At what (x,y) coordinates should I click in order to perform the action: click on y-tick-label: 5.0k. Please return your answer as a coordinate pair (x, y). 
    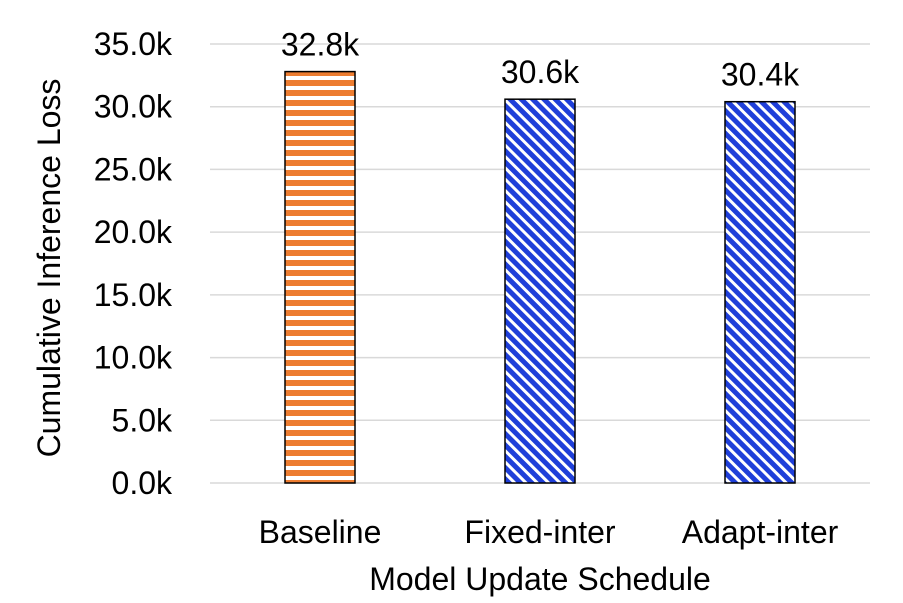
    Looking at the image, I should click on (142, 420).